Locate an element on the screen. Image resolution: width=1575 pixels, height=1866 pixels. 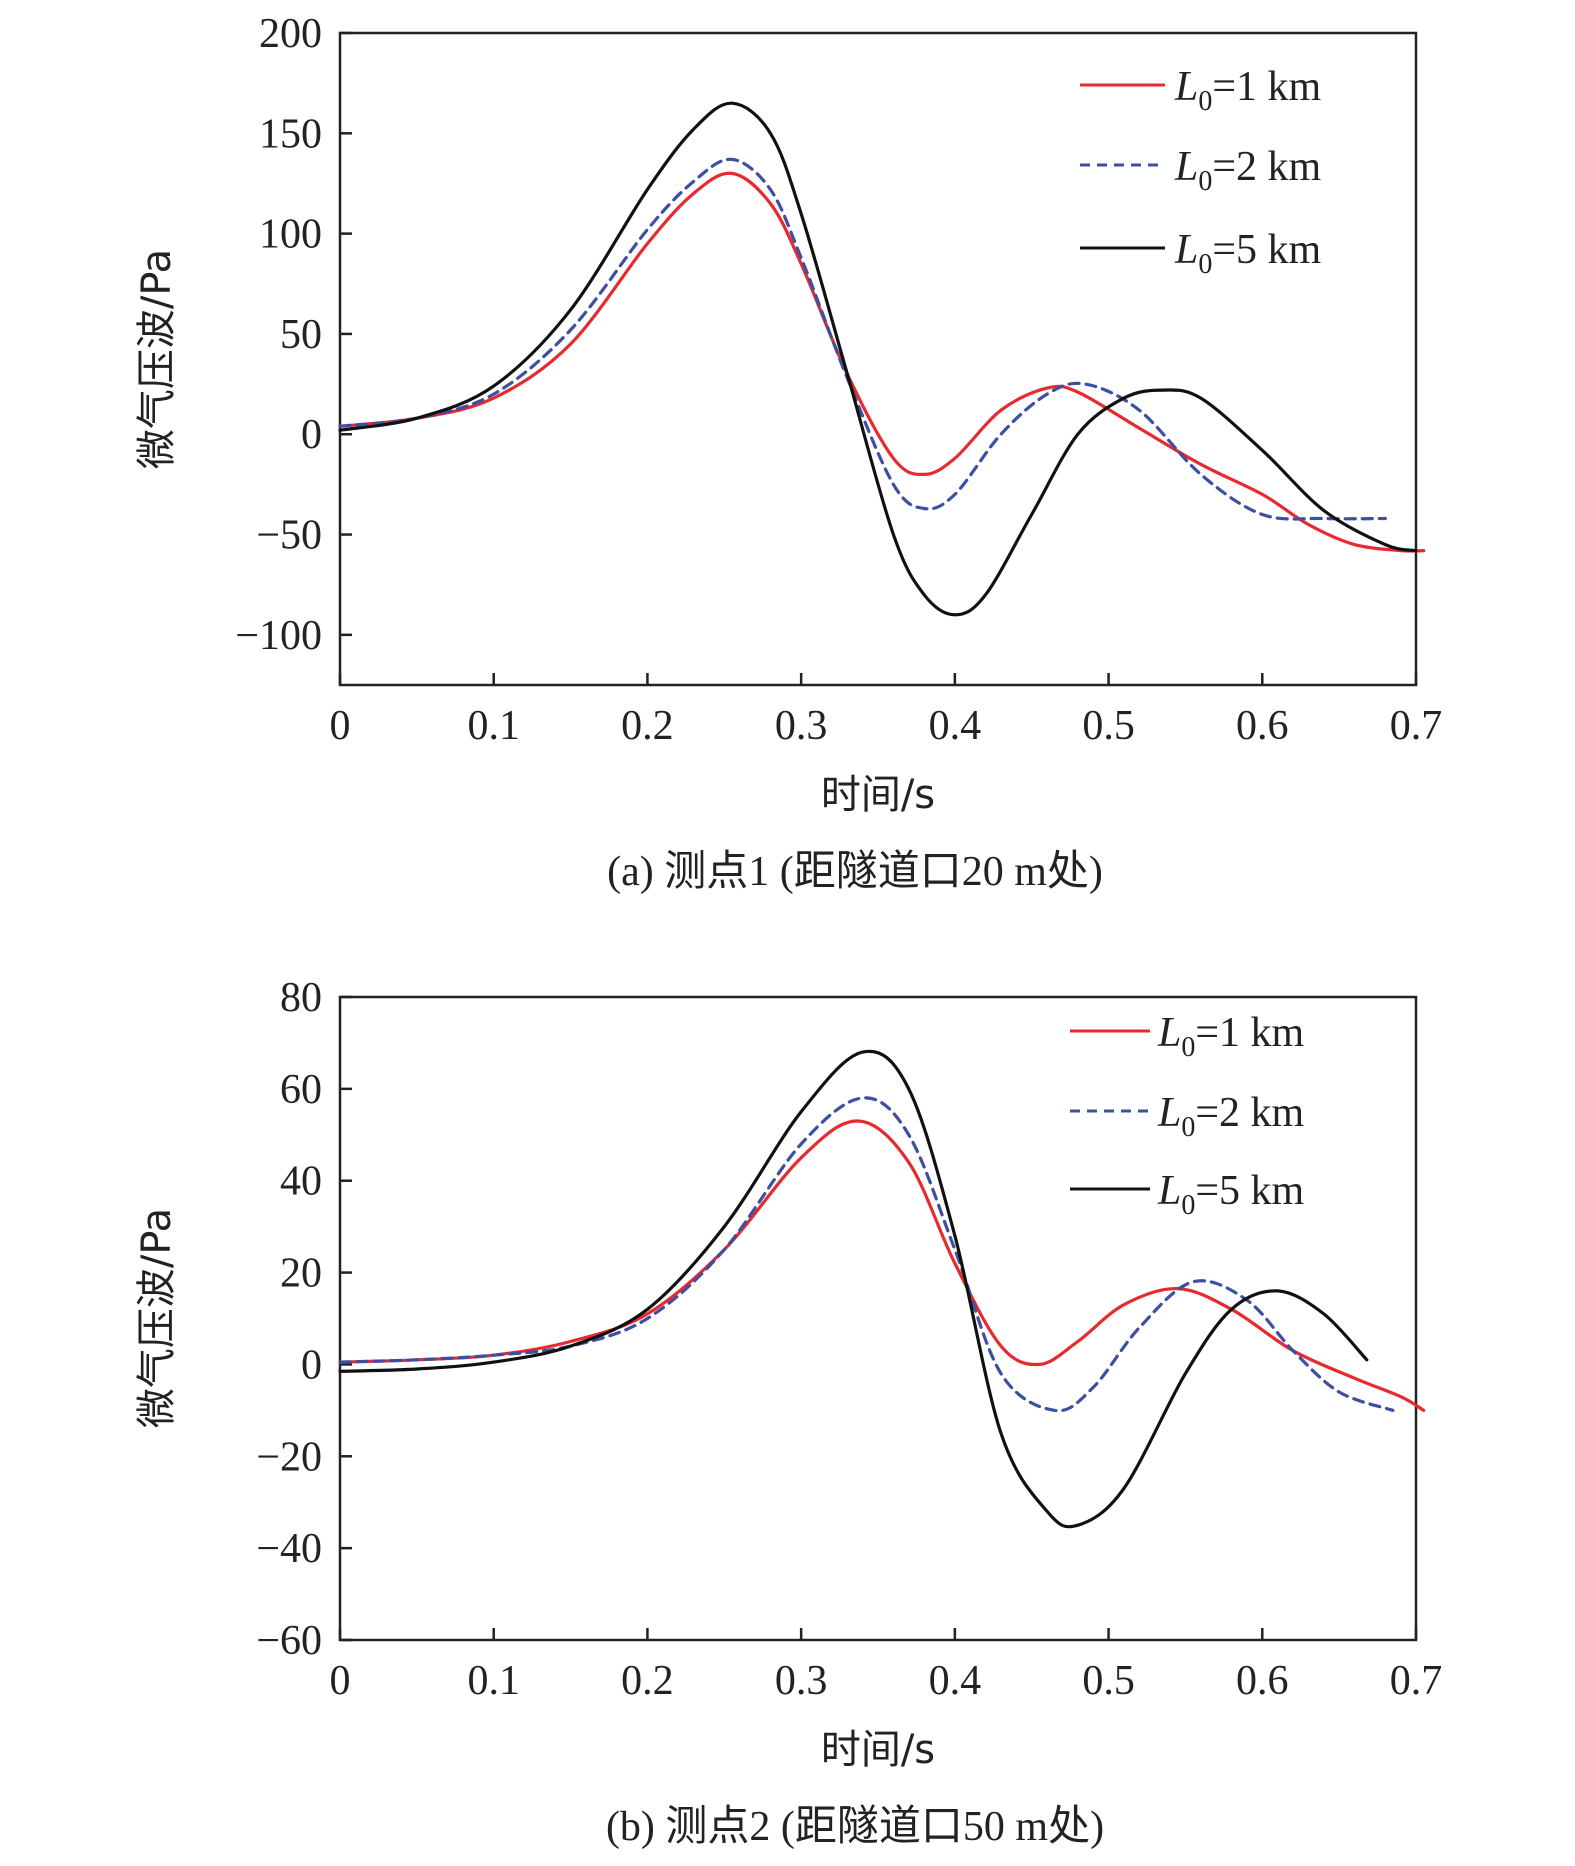
y-tick-label: −100 is located at coordinates (278, 636).